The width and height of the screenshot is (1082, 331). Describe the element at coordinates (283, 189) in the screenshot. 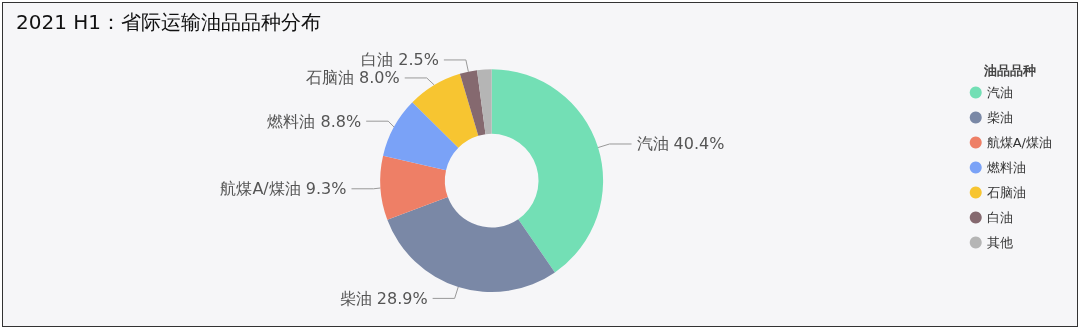

I see `category-label: 航煤A/煤油 9.3%` at that location.